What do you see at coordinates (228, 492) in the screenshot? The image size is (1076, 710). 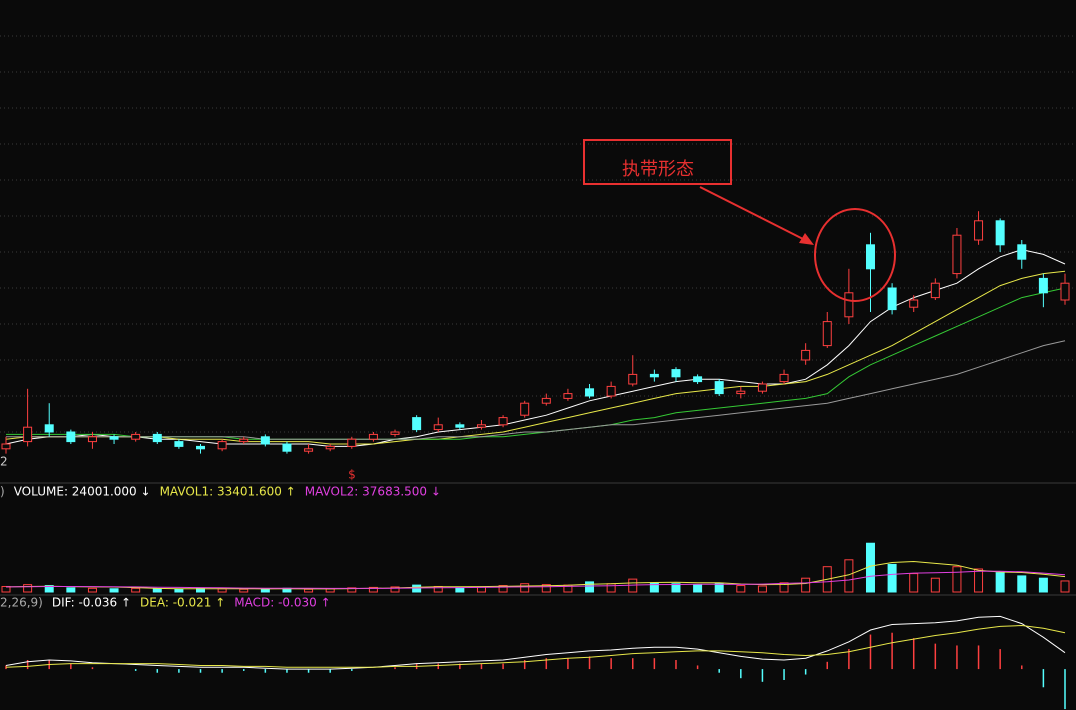 I see `indicator-label: MAVOL1: 33401.600 ↑` at bounding box center [228, 492].